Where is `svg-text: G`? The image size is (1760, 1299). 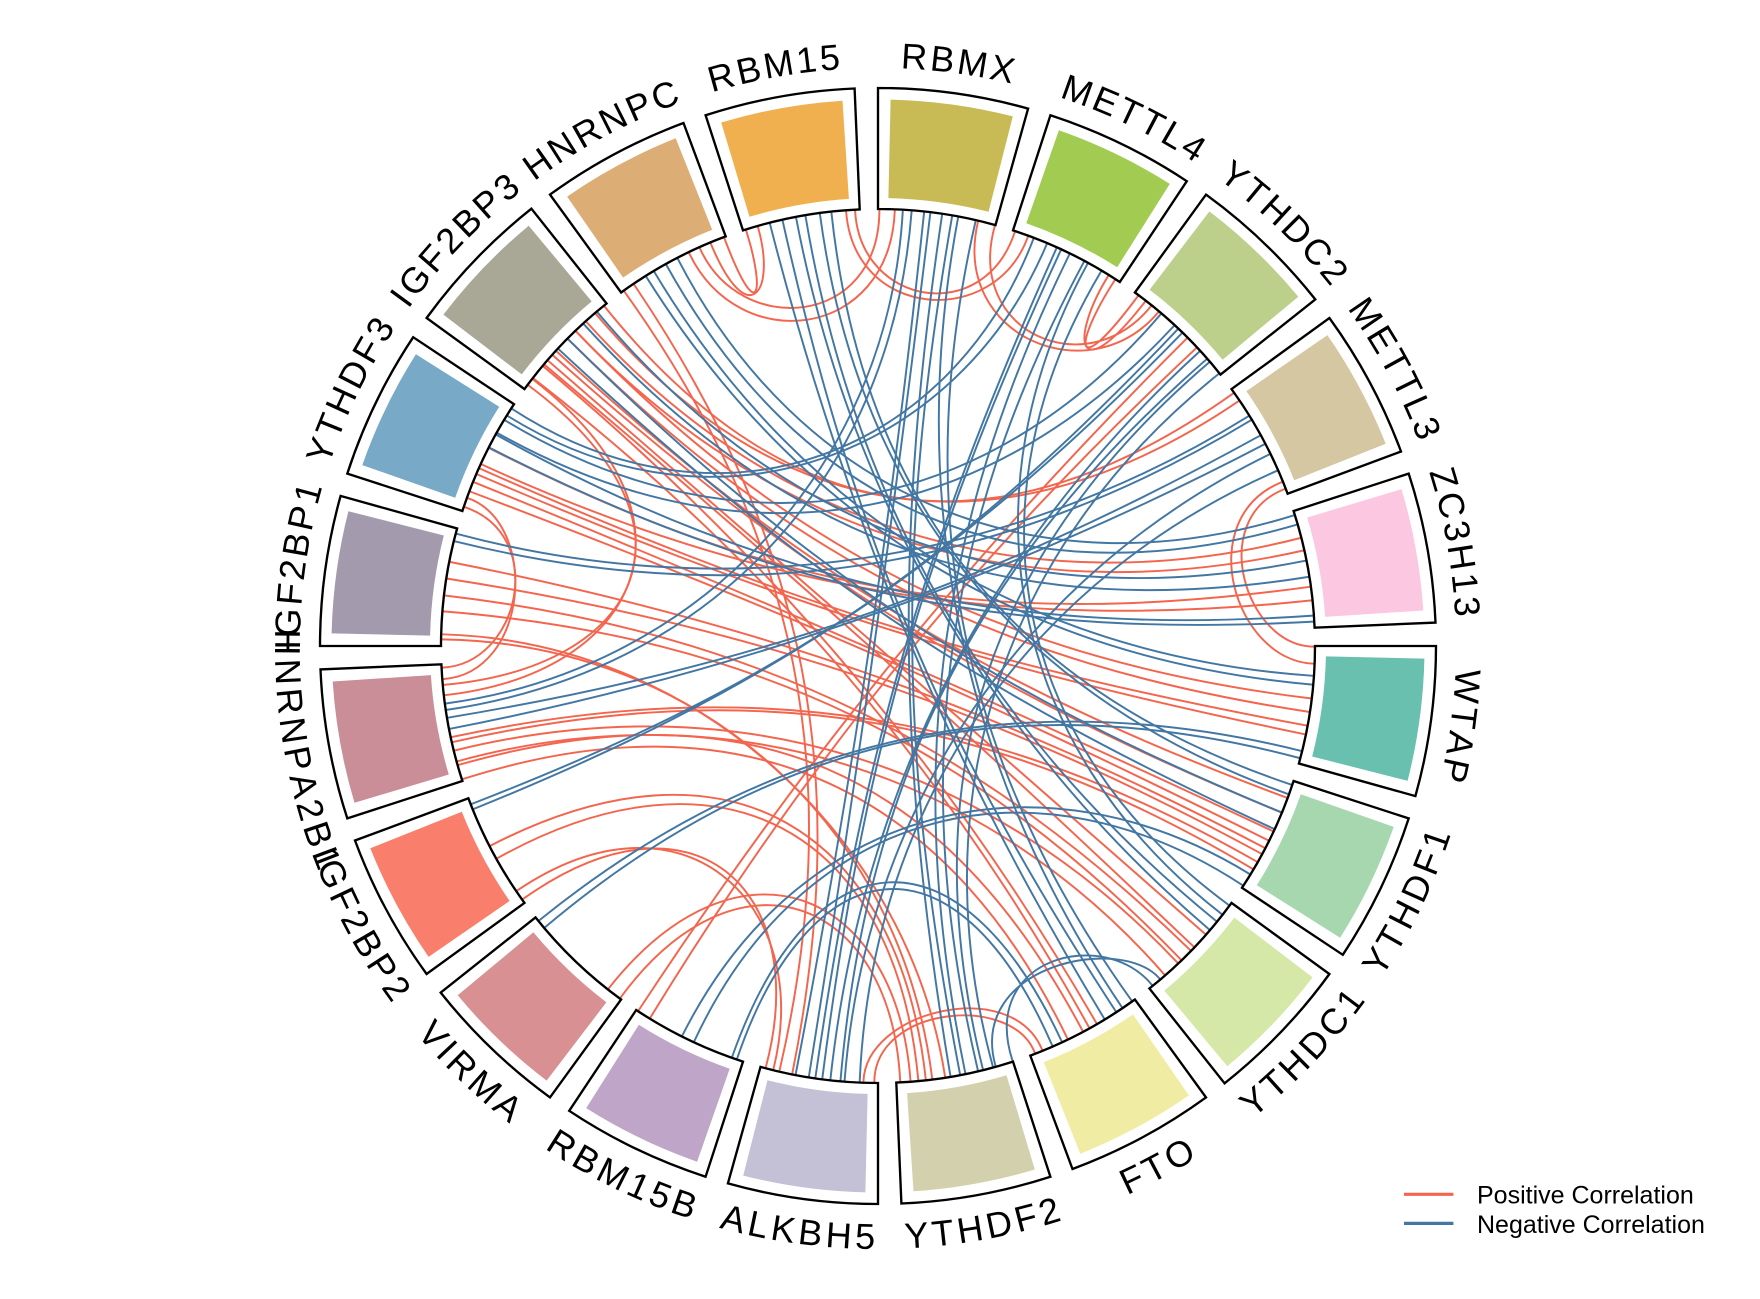 svg-text: G is located at coordinates (288, 623).